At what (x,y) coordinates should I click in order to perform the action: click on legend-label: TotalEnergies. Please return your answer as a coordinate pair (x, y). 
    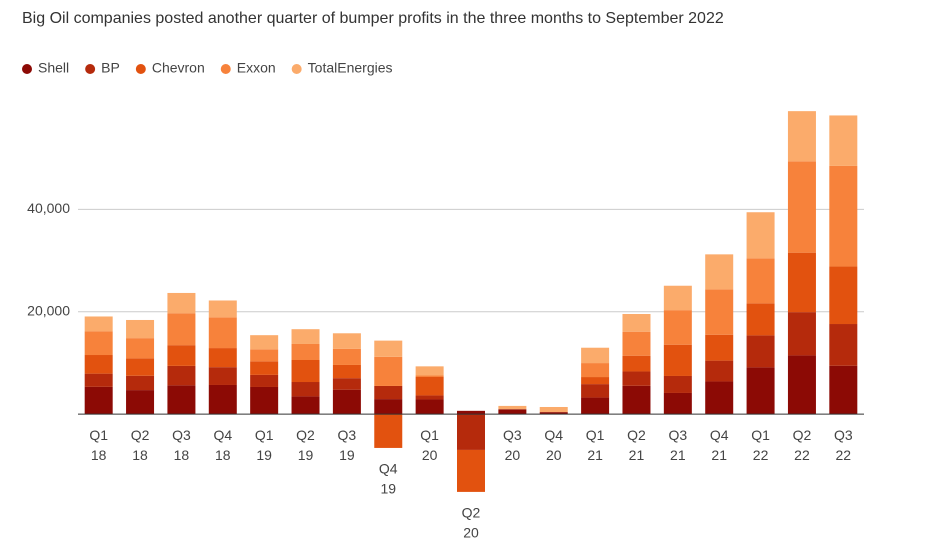
    Looking at the image, I should click on (350, 68).